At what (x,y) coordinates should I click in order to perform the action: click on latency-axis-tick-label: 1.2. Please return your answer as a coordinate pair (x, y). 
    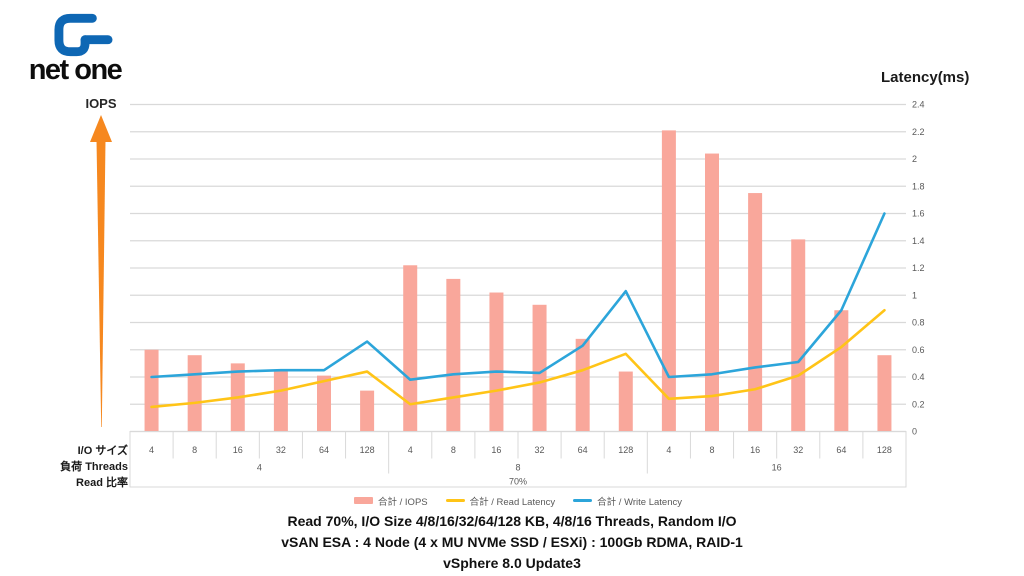
    Looking at the image, I should click on (918, 268).